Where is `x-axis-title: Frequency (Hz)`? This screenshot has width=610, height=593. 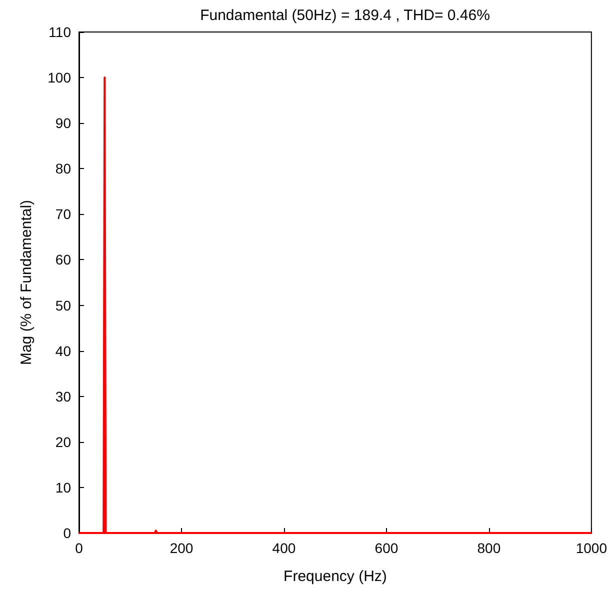 x-axis-title: Frequency (Hz) is located at coordinates (335, 576).